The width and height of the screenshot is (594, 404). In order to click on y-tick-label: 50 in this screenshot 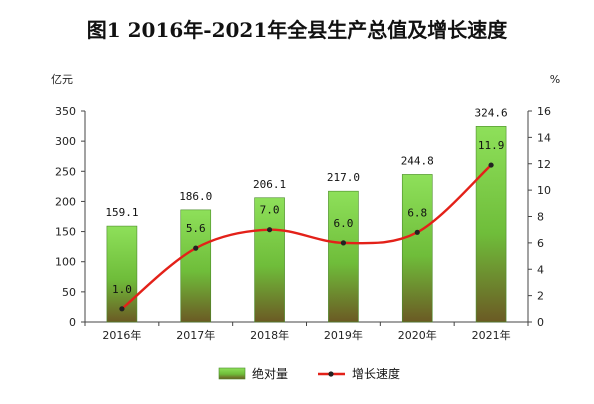, I will do `click(69, 292)`.